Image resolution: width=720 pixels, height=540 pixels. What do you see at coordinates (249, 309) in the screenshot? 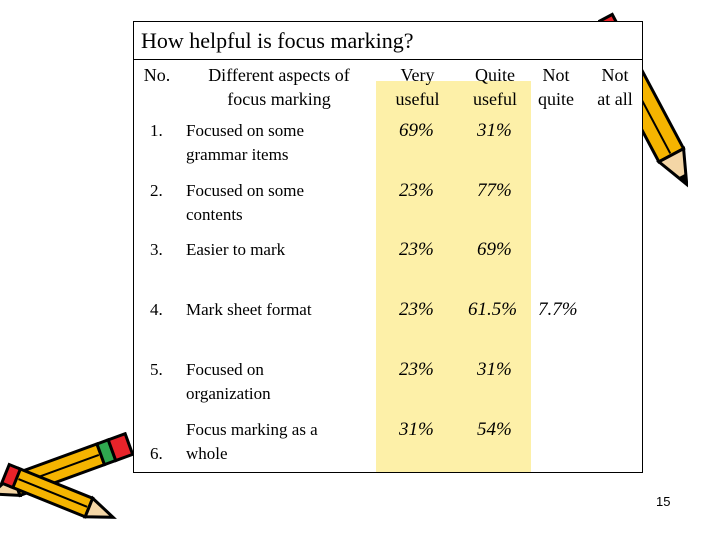
I see `row-aspect: Mark sheet format` at bounding box center [249, 309].